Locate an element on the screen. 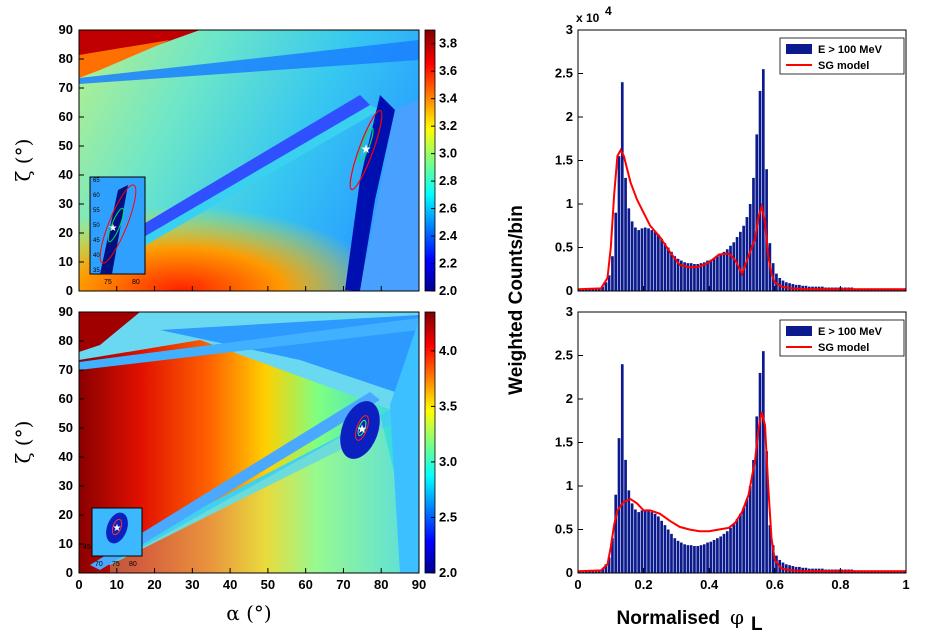 This screenshot has width=927, height=633. y-tick-label: 60 is located at coordinates (66, 398).